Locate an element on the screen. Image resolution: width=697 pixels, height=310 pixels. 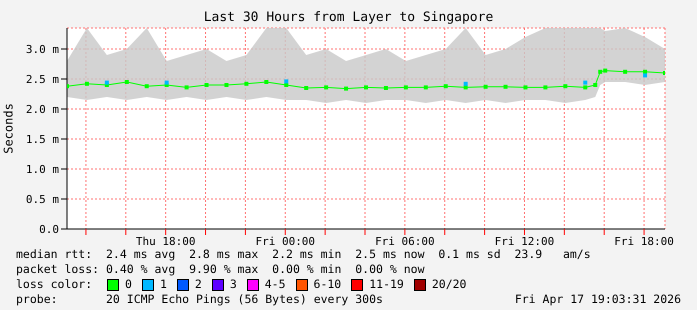
x-tick-label: Fri 06:00 is located at coordinates (405, 241).